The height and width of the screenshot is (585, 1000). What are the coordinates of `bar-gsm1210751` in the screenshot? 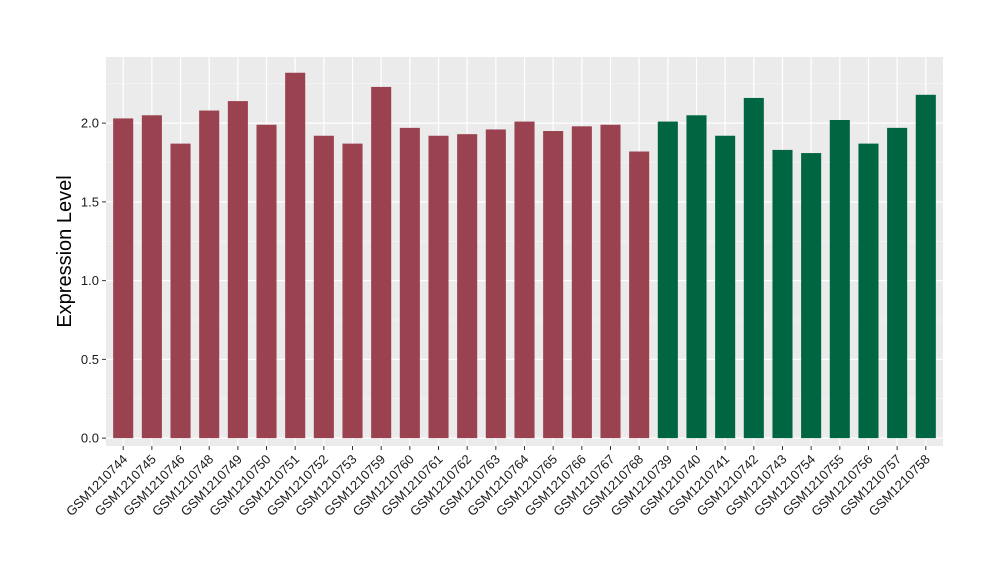 It's located at (295, 255).